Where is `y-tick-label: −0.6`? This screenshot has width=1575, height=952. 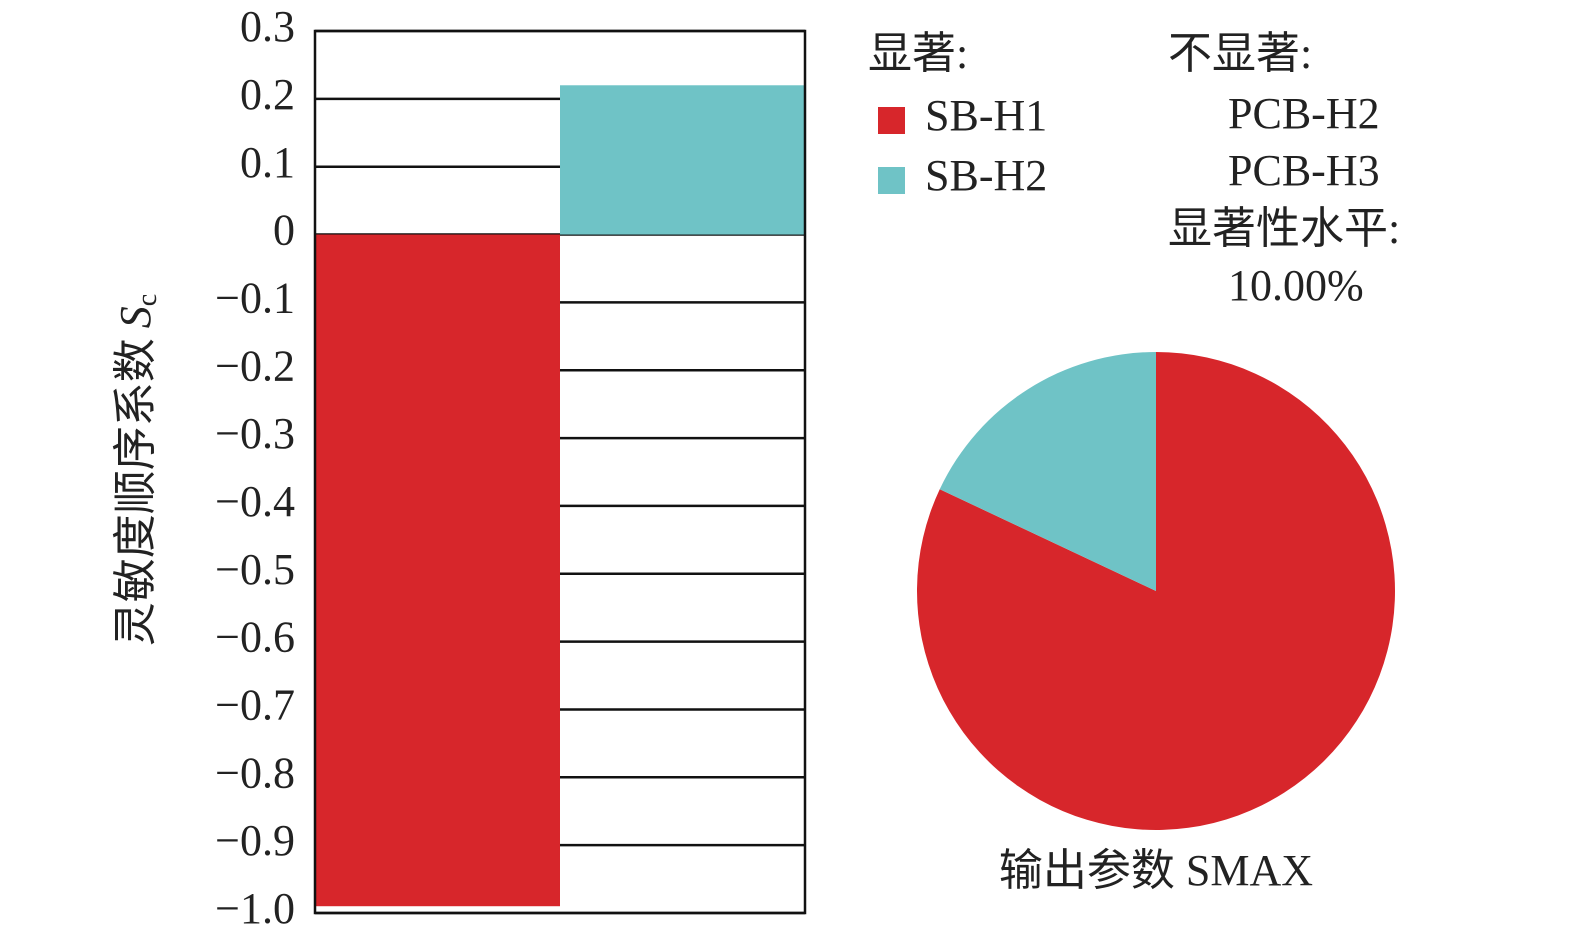 y-tick-label: −0.6 is located at coordinates (255, 637).